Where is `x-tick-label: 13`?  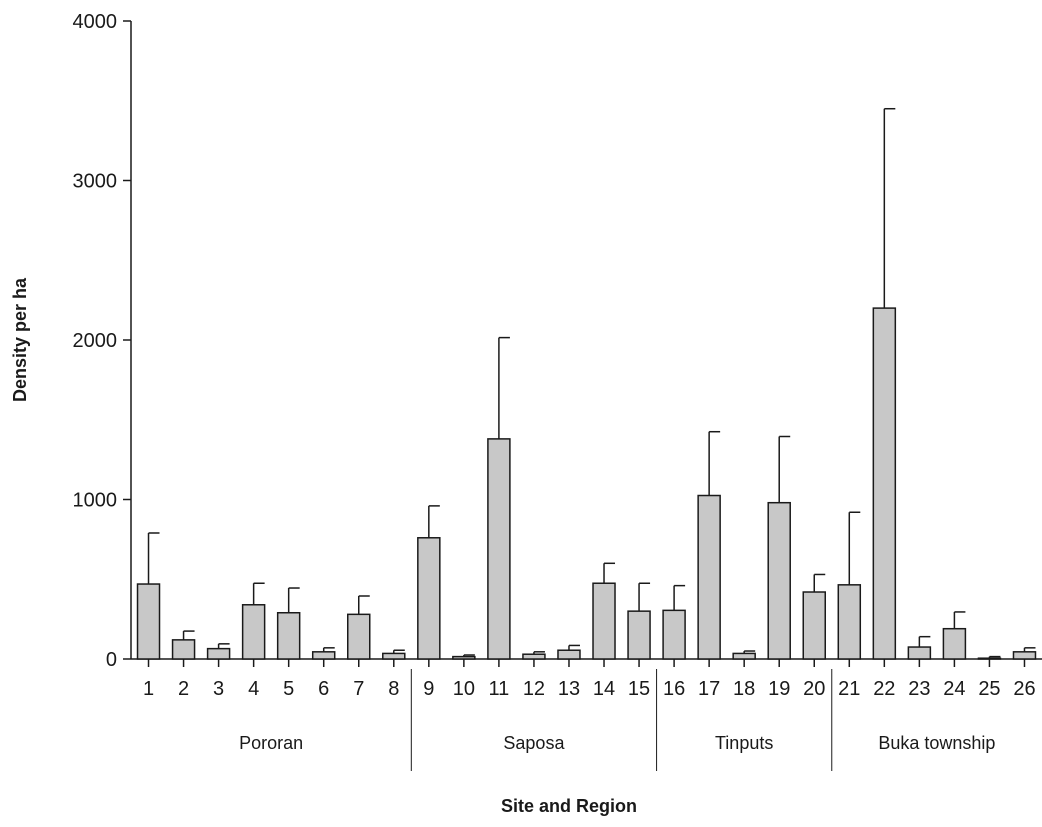 x-tick-label: 13 is located at coordinates (569, 689).